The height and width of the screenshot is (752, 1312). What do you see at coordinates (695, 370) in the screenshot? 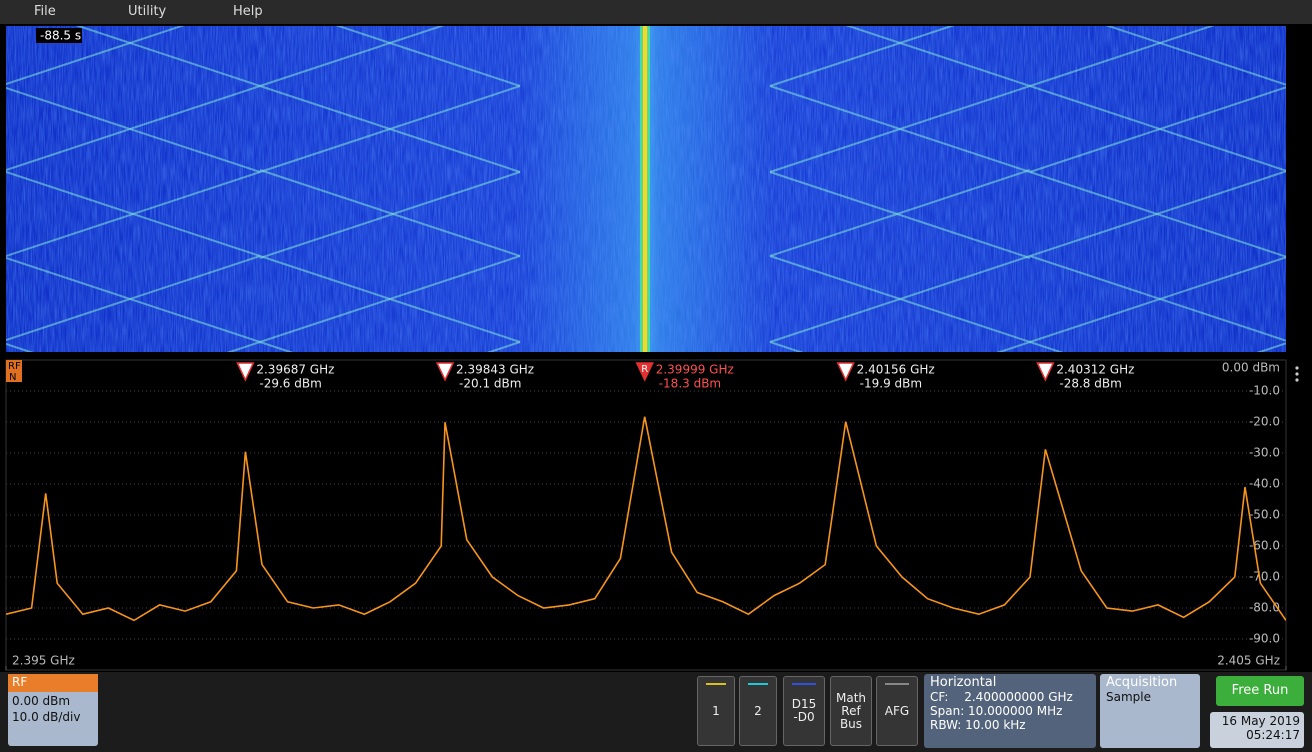
I see `marker-freq: 2.39999 GHz` at bounding box center [695, 370].